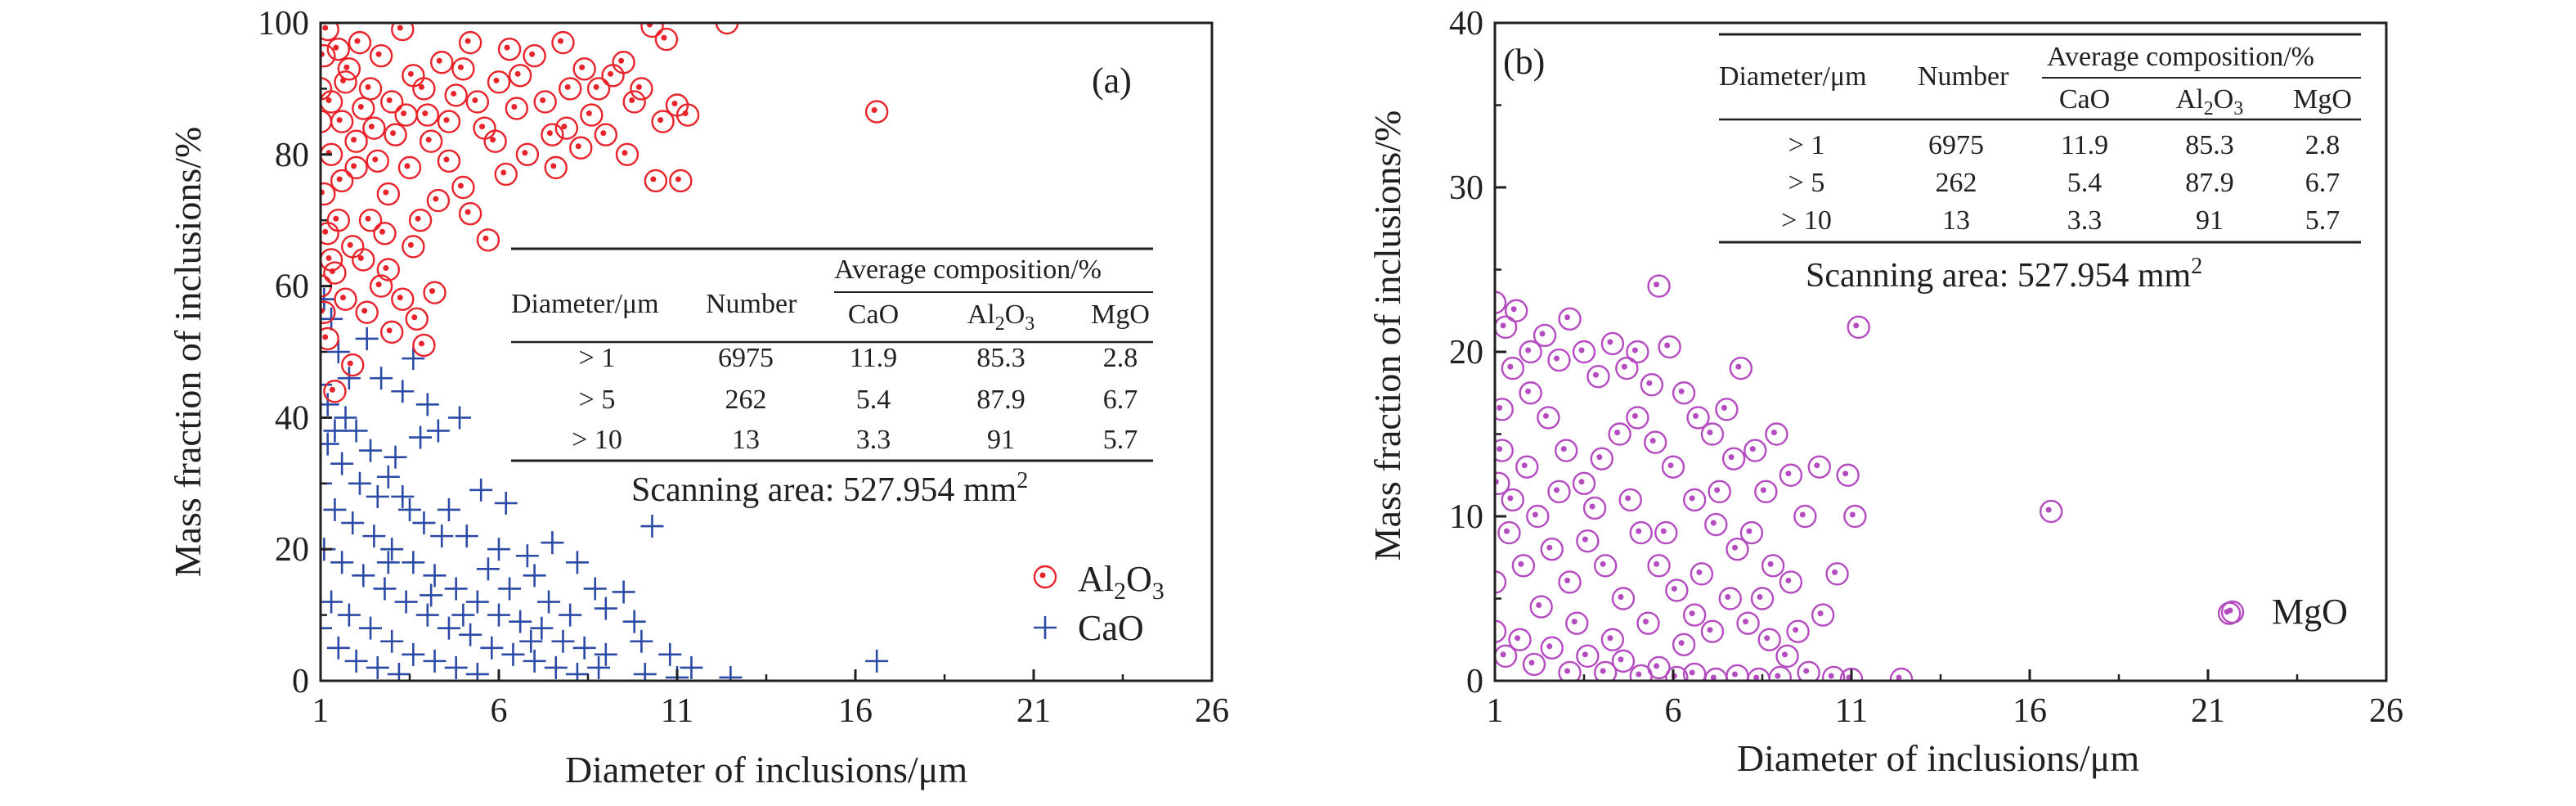 The height and width of the screenshot is (806, 2576). What do you see at coordinates (1495, 711) in the screenshot?
I see `x-tick-label: 1` at bounding box center [1495, 711].